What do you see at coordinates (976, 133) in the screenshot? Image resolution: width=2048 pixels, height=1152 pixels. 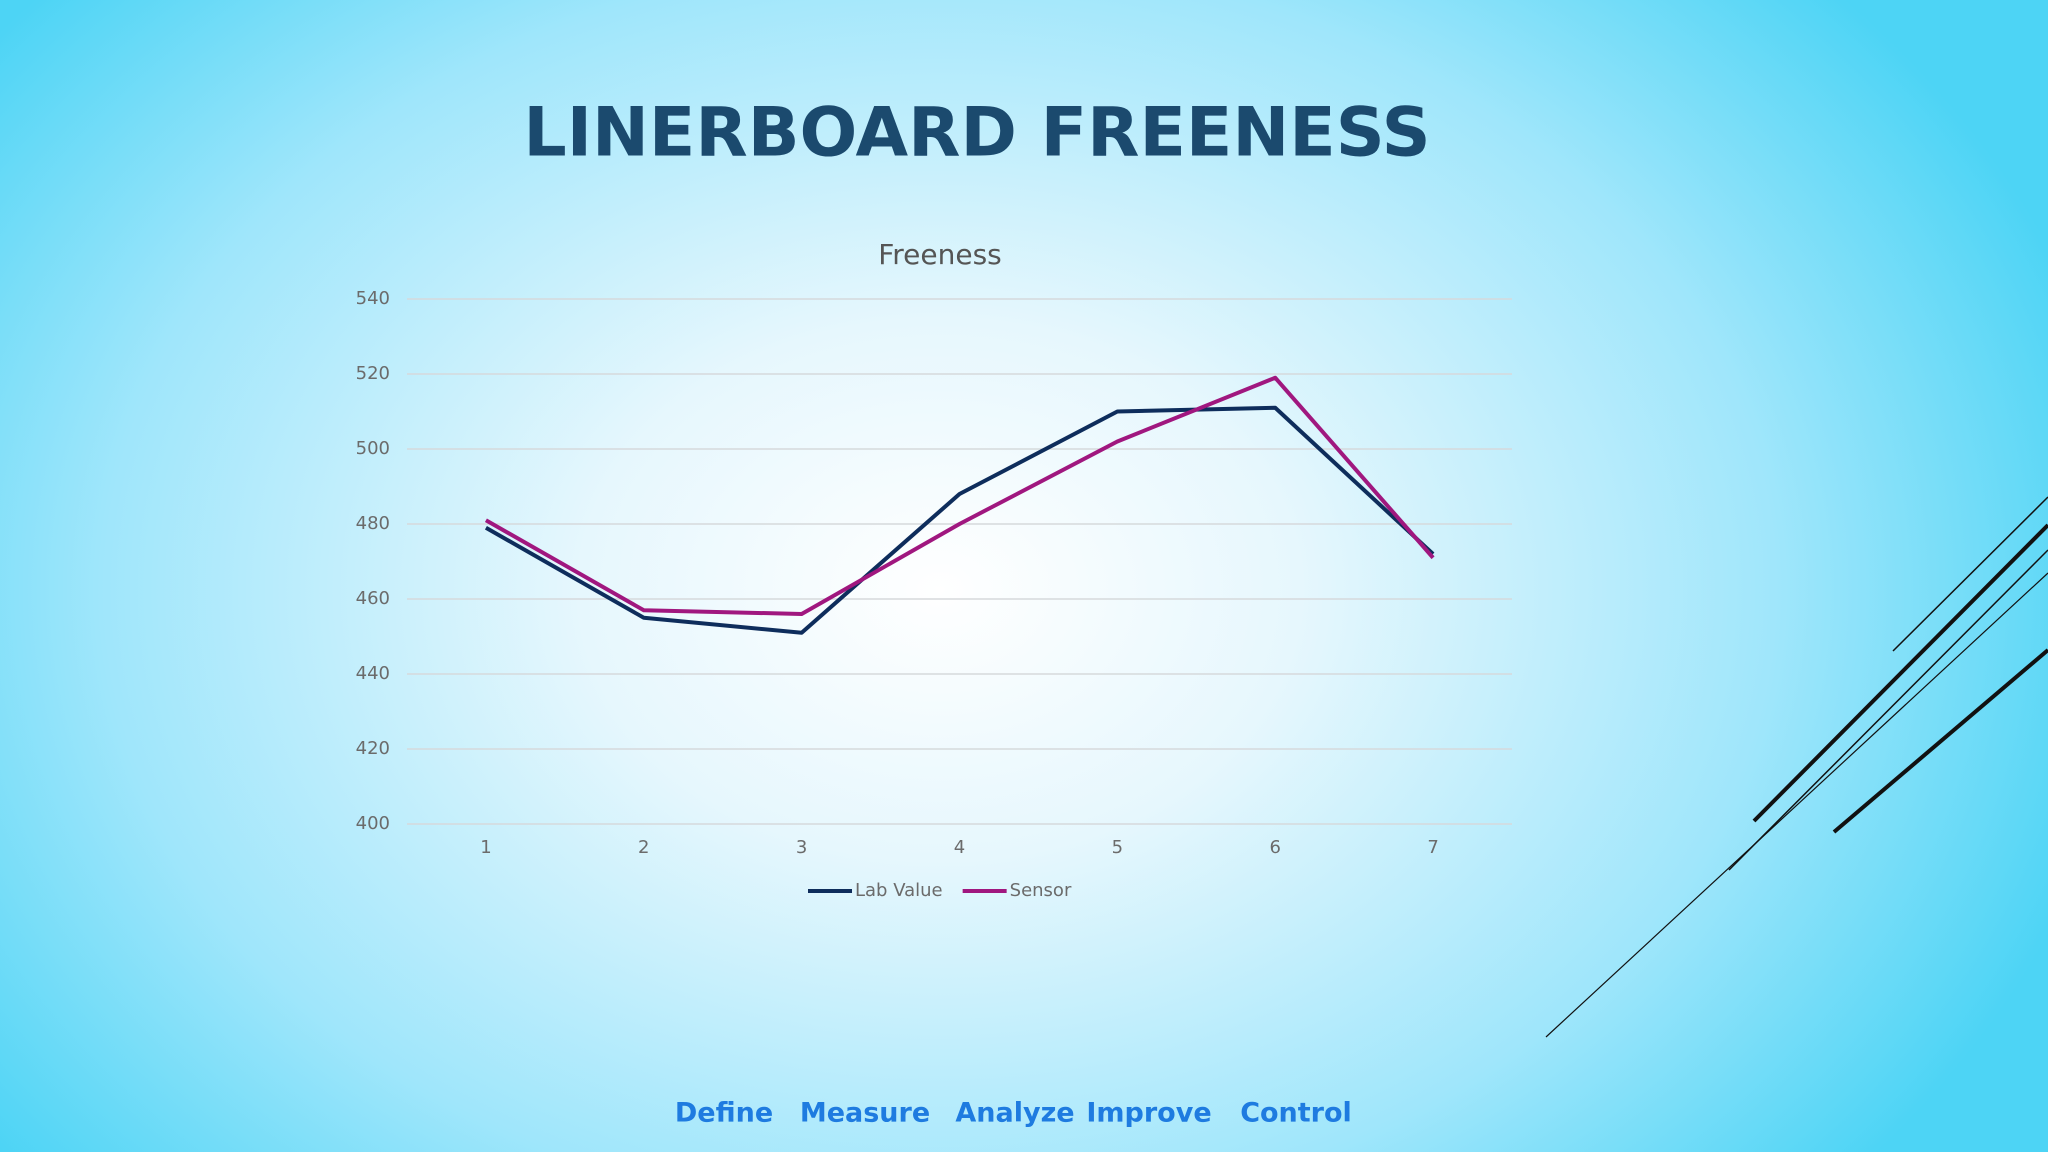 I see `slide-title: LINERBOARD FREENESS` at bounding box center [976, 133].